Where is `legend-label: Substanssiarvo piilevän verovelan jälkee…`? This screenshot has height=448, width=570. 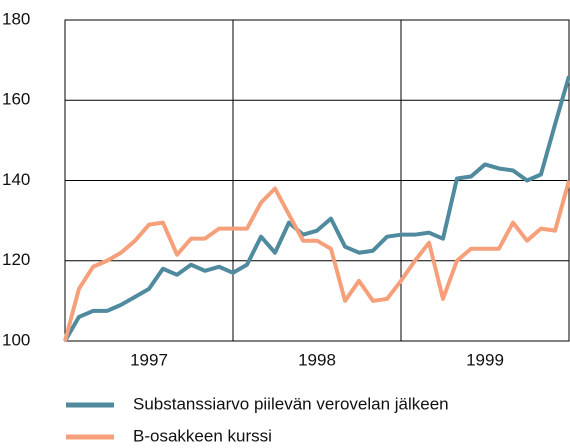
legend-label: Substanssiarvo piilevän verovelan jälkee… is located at coordinates (291, 403).